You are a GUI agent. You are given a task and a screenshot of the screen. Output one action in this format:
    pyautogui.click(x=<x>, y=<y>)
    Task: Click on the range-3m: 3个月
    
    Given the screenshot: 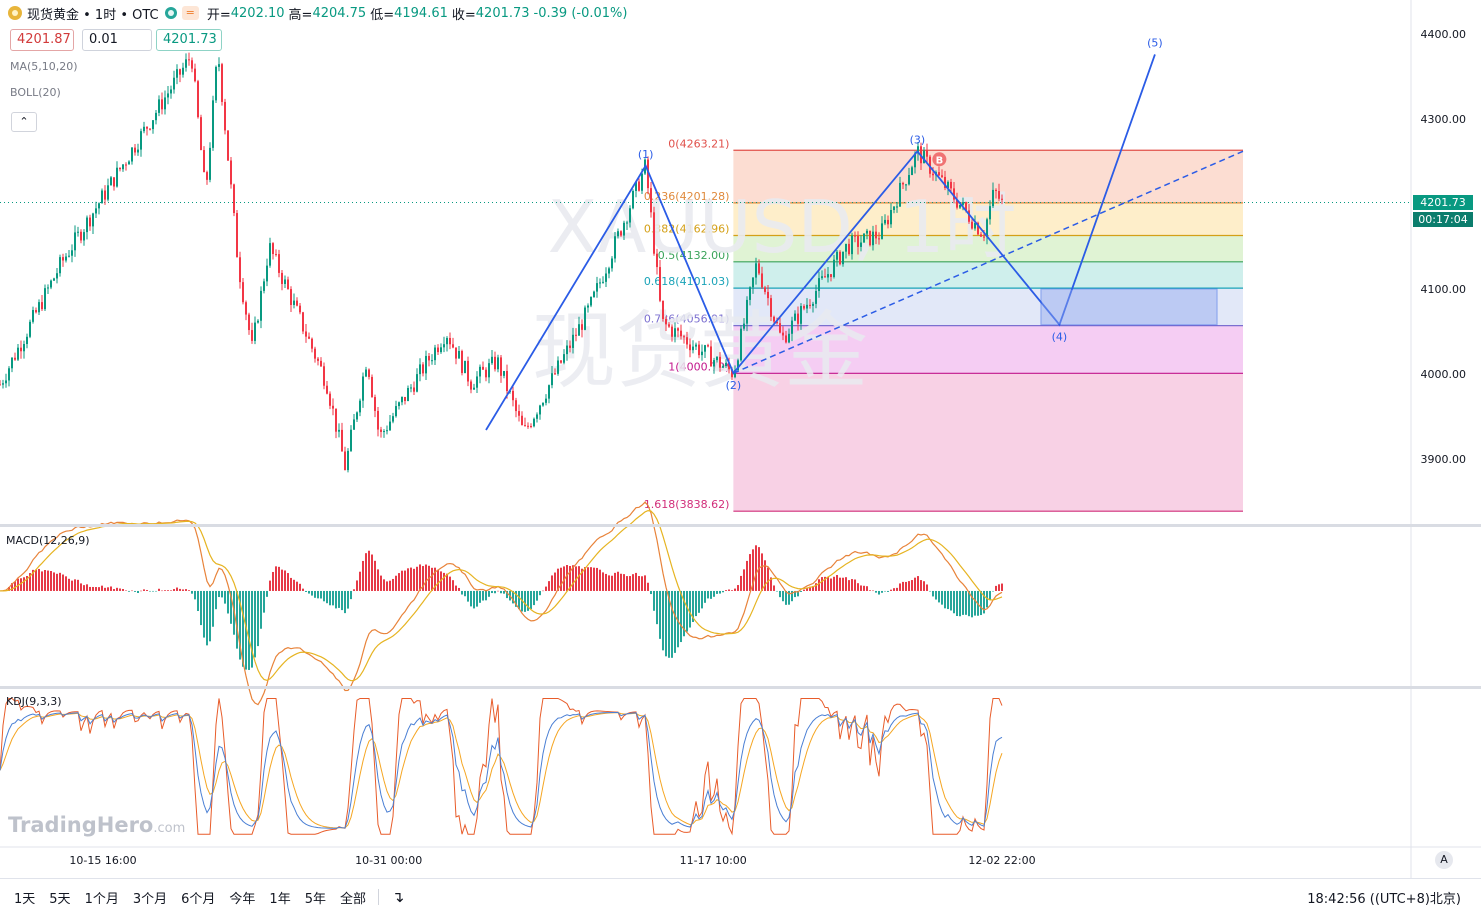 What is the action you would take?
    pyautogui.click(x=150, y=899)
    